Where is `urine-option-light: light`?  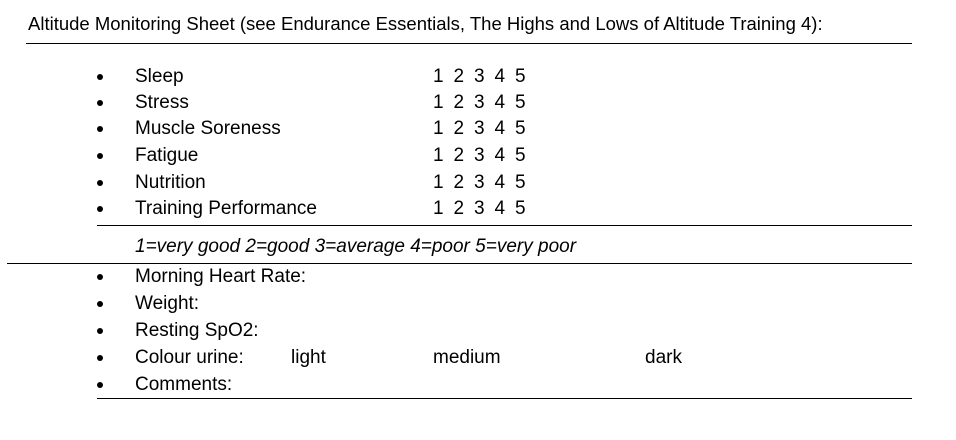 urine-option-light: light is located at coordinates (308, 357).